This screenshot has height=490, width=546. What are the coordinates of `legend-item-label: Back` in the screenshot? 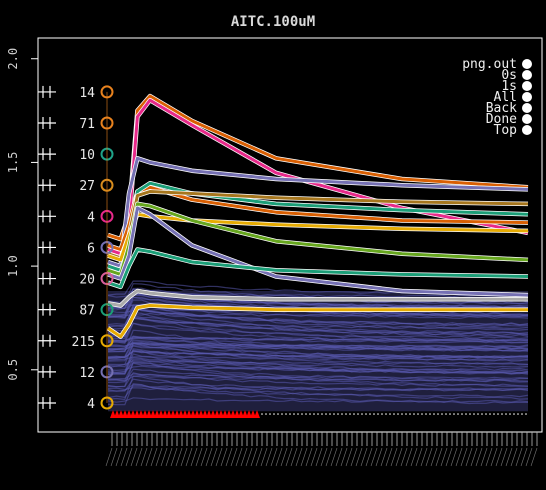 It's located at (501, 108).